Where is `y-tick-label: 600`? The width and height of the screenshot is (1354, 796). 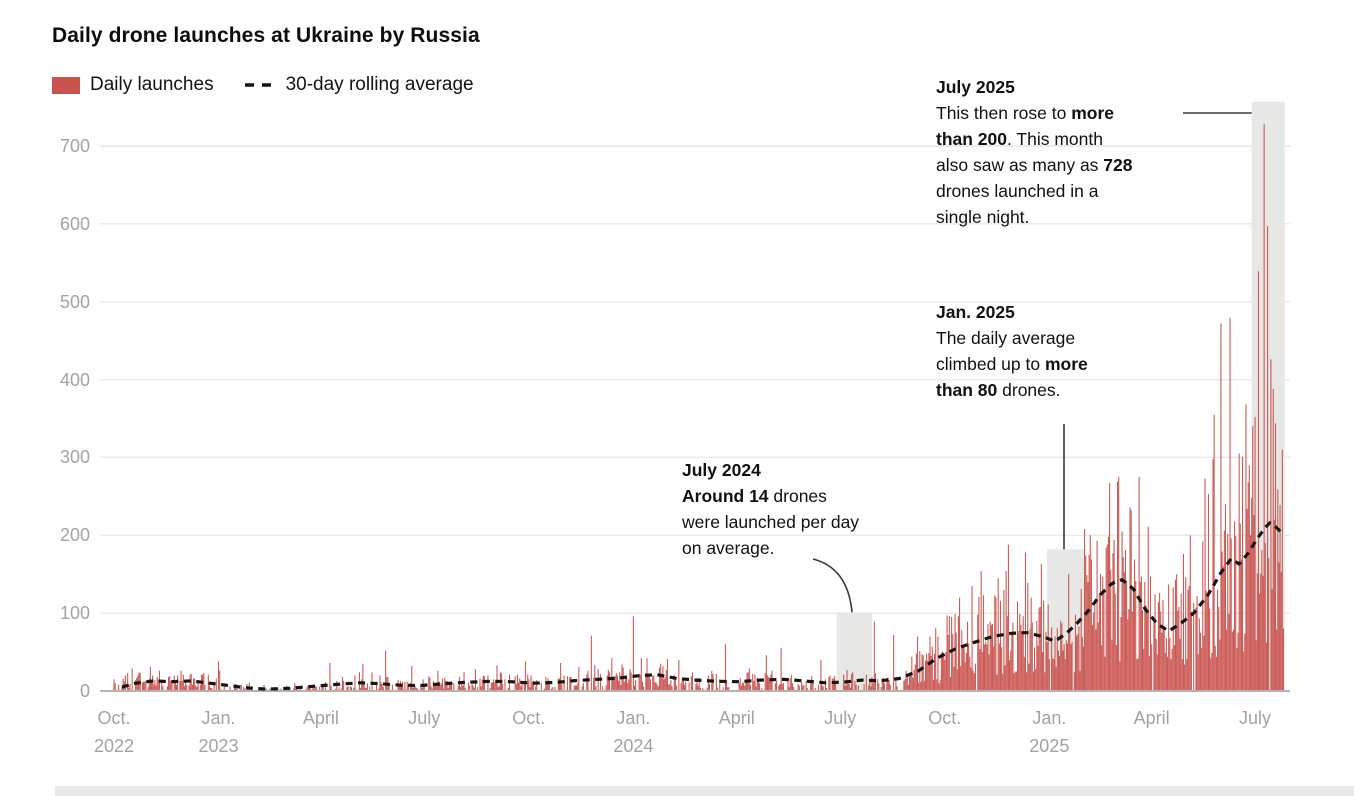 y-tick-label: 600 is located at coordinates (74, 223).